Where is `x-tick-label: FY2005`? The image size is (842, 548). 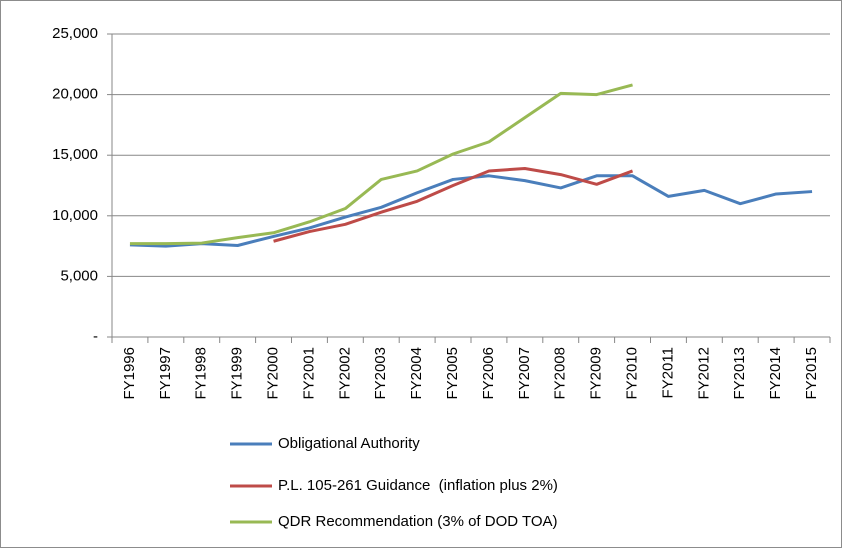
x-tick-label: FY2005 is located at coordinates (452, 373).